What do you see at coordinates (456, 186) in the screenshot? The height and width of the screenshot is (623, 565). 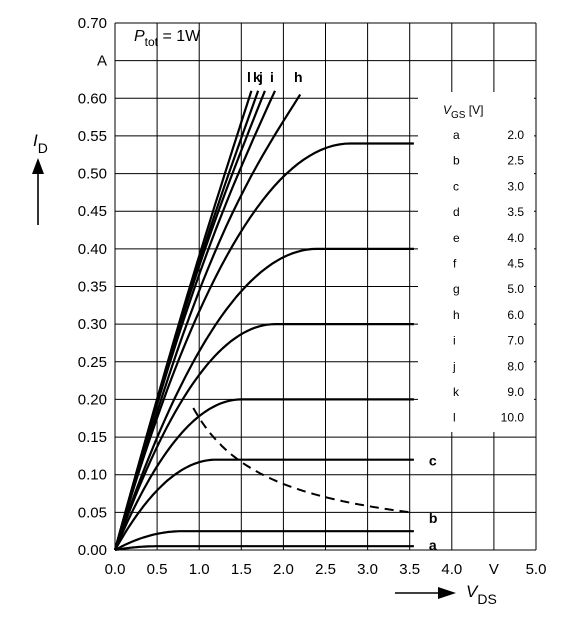 I see `legend-letter: c` at bounding box center [456, 186].